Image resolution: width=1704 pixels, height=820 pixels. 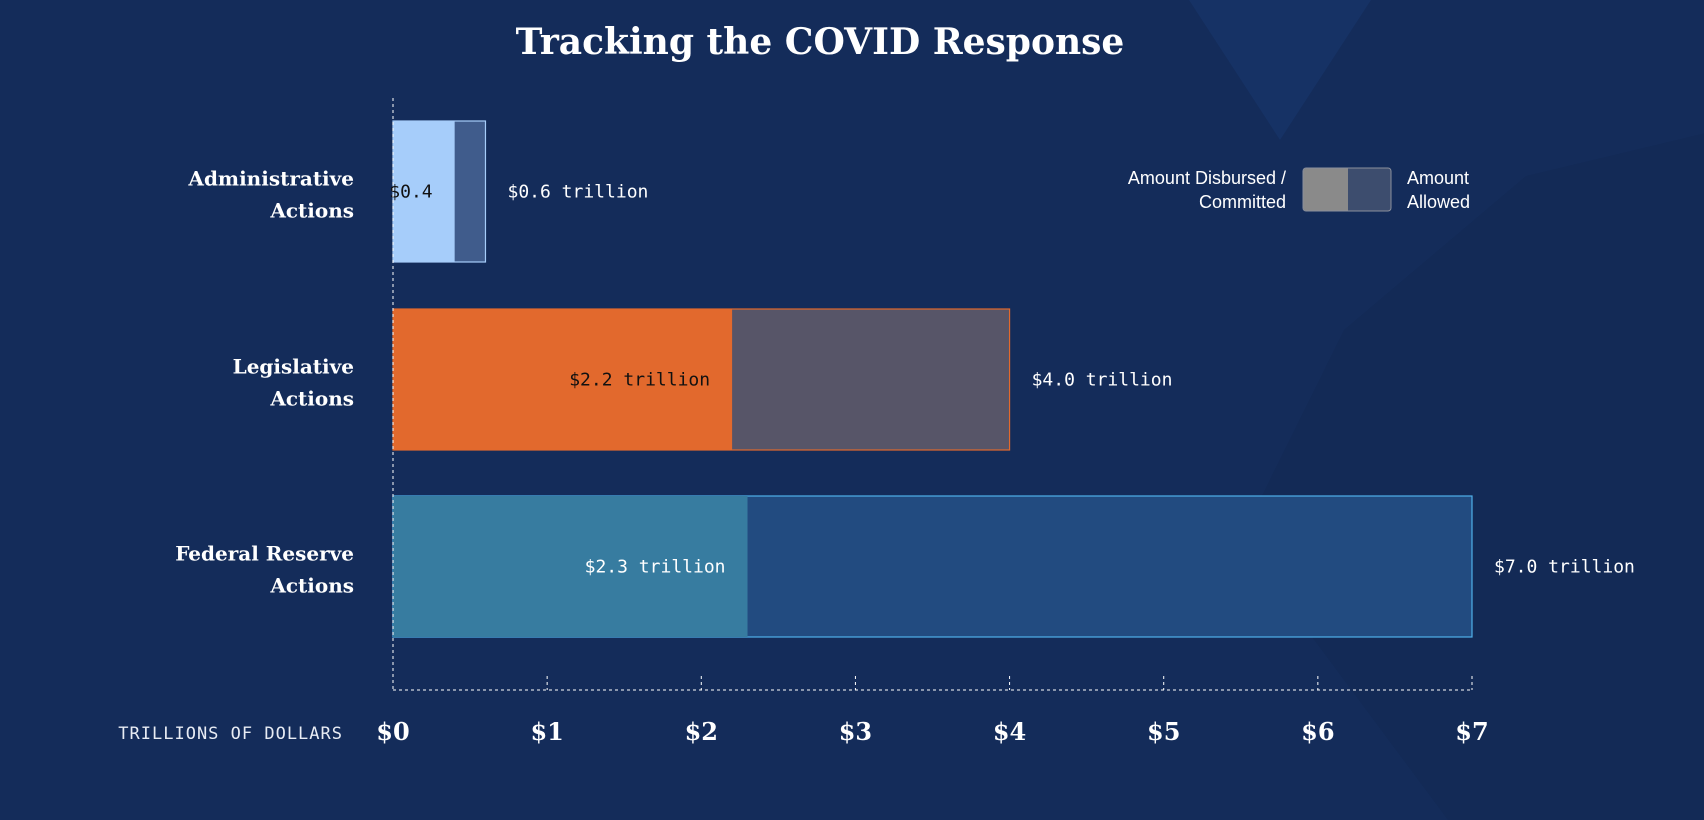 What do you see at coordinates (820, 42) in the screenshot?
I see `chart-title: Tracking the COVID Response` at bounding box center [820, 42].